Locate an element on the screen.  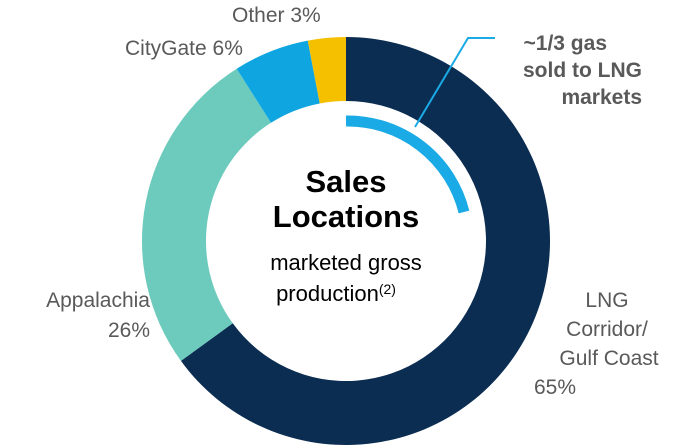
segment-label: Other 3% is located at coordinates (276, 15).